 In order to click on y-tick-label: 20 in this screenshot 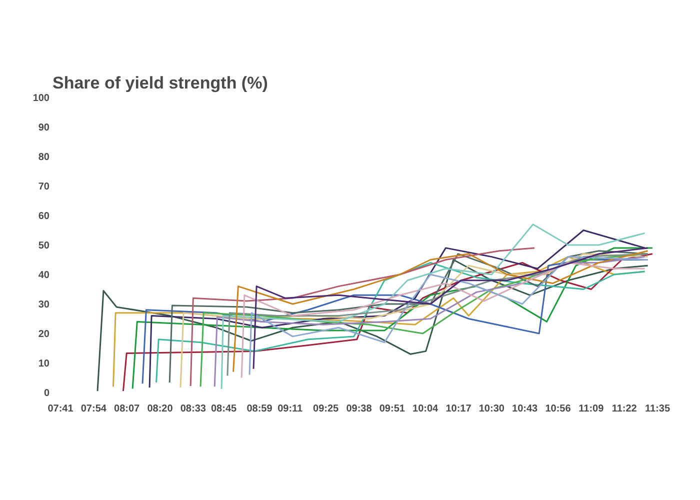, I will do `click(44, 334)`.